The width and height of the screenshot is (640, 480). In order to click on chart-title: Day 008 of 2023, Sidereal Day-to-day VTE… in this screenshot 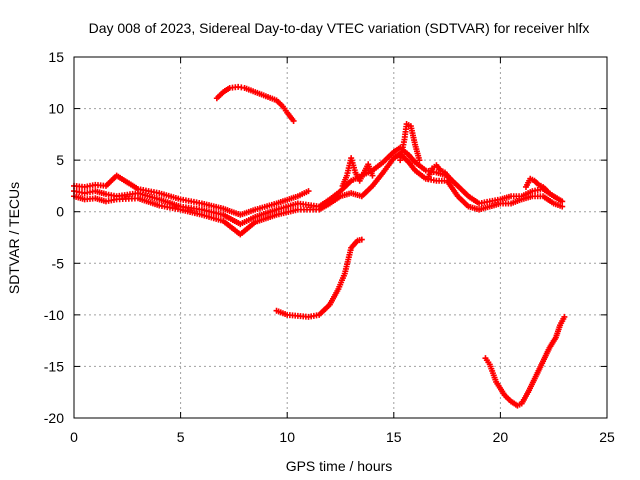, I will do `click(339, 28)`.